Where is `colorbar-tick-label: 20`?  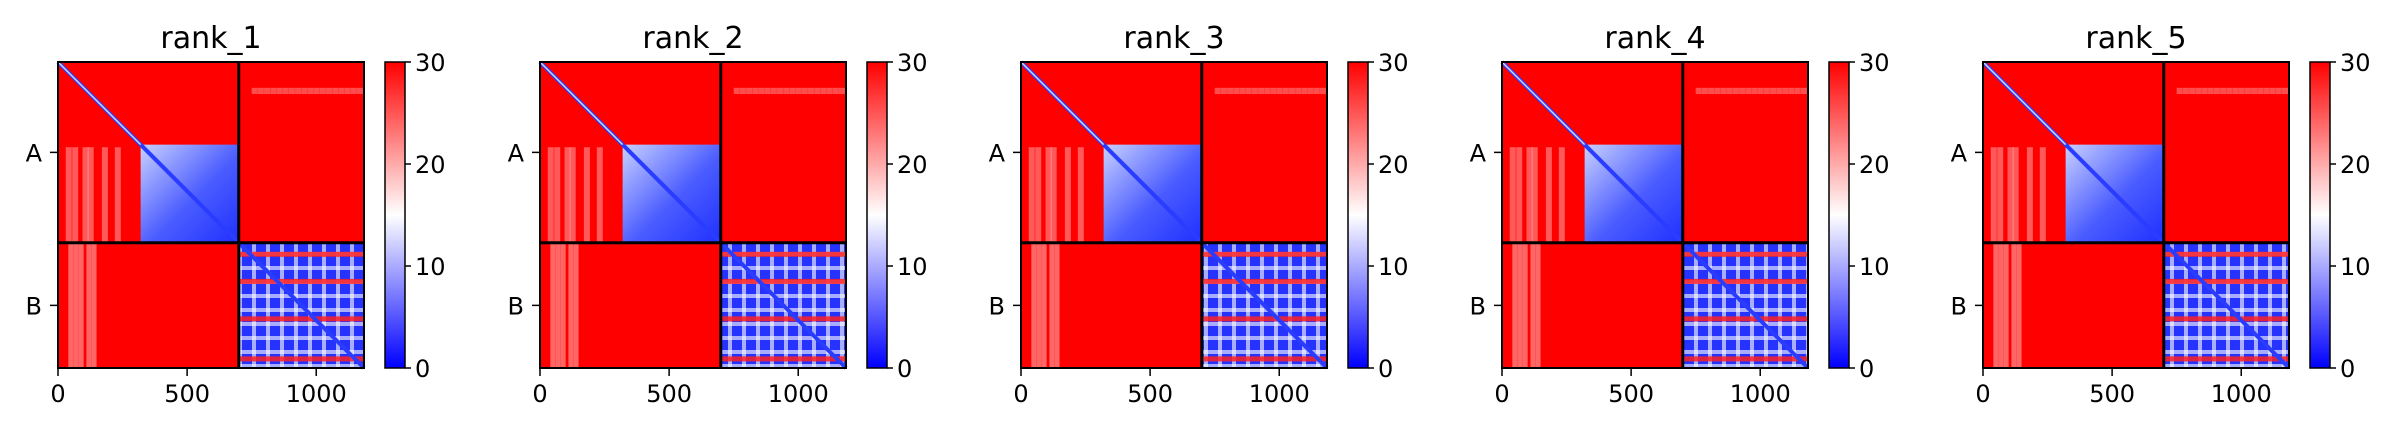
colorbar-tick-label: 20 is located at coordinates (912, 165).